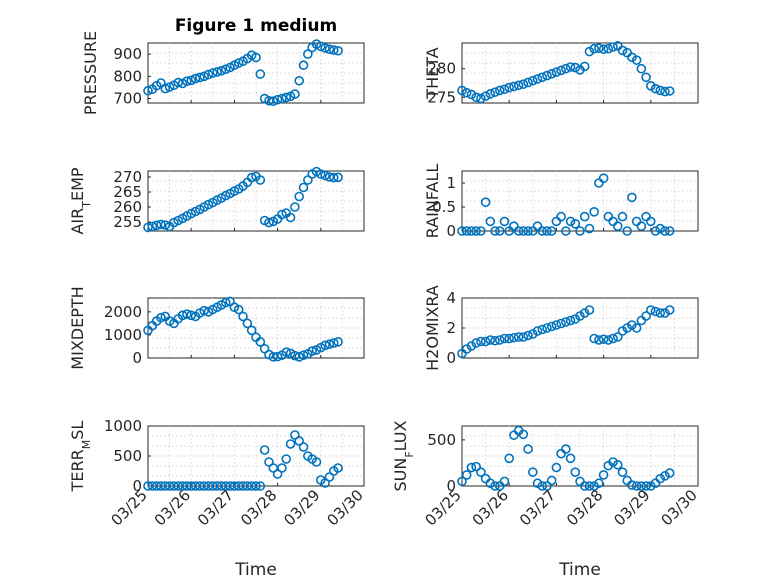 Image resolution: width=778 pixels, height=583 pixels. I want to click on y-tick-label: 1000, so click(123, 426).